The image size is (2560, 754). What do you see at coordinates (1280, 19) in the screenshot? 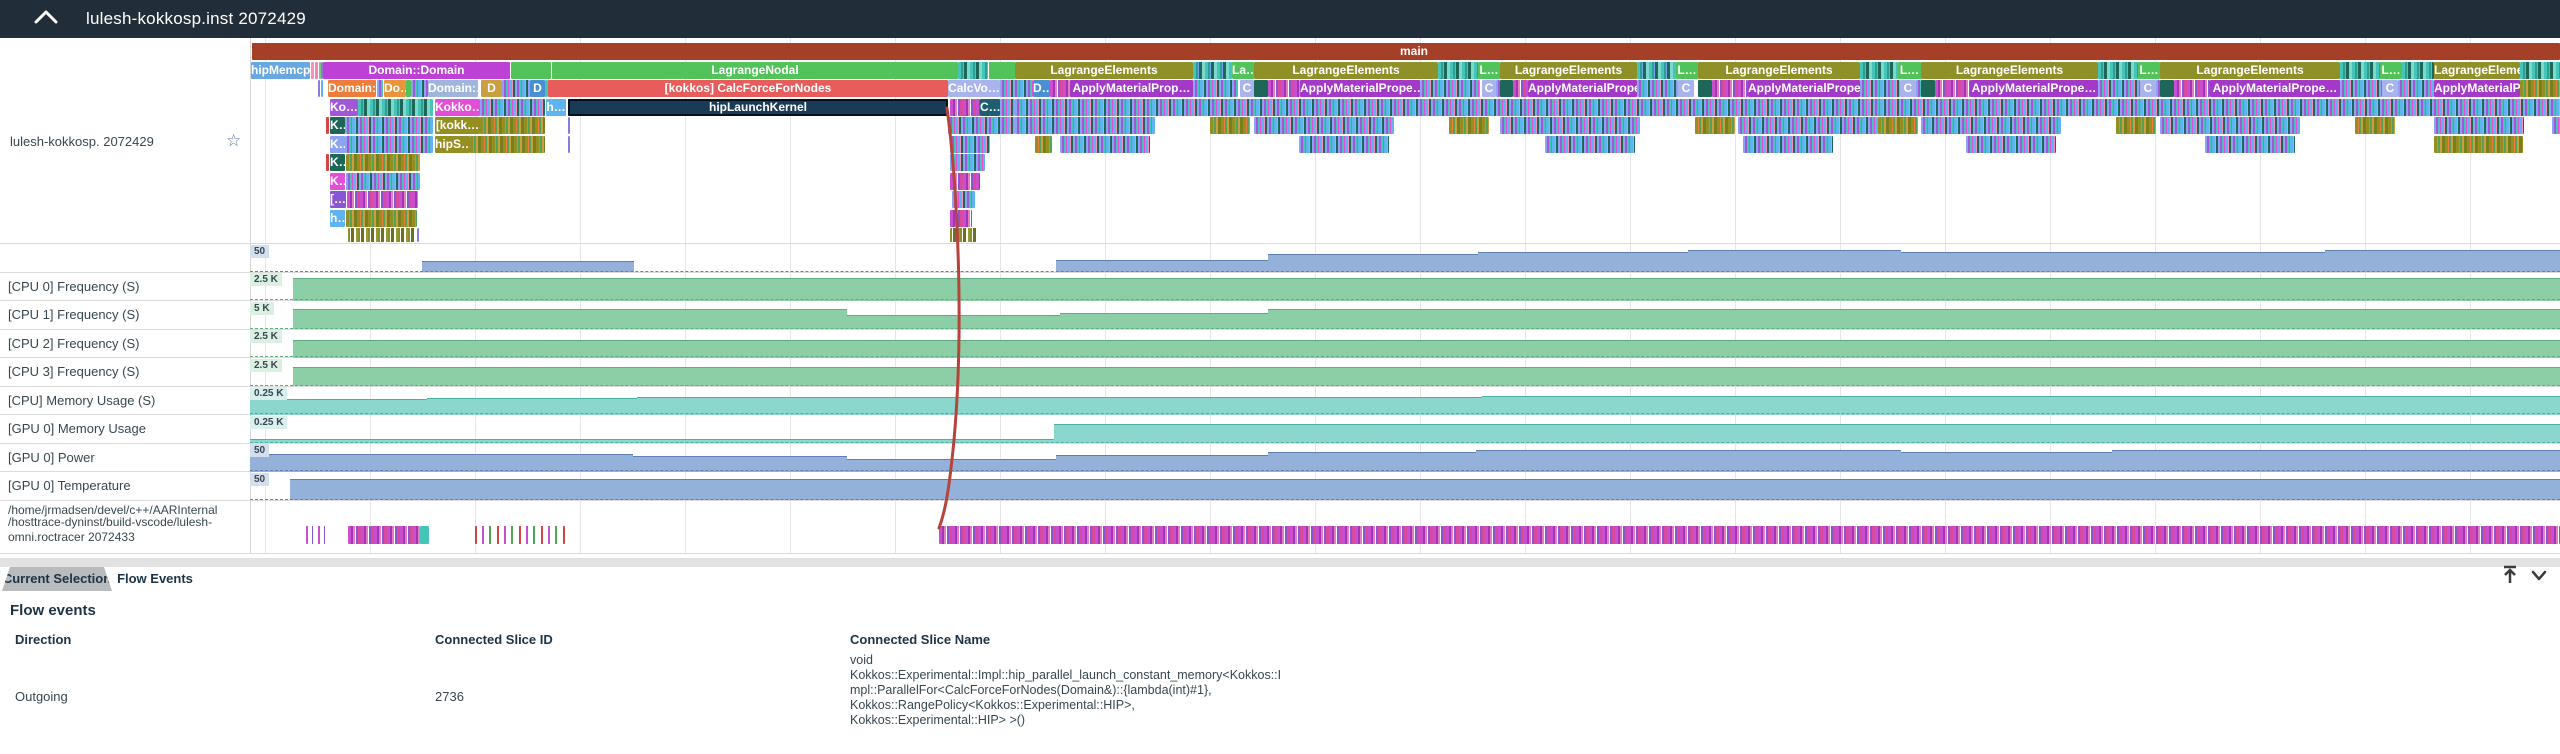
I see `process-header-bar: lulesh-kokkosp.inst 2072429` at bounding box center [1280, 19].